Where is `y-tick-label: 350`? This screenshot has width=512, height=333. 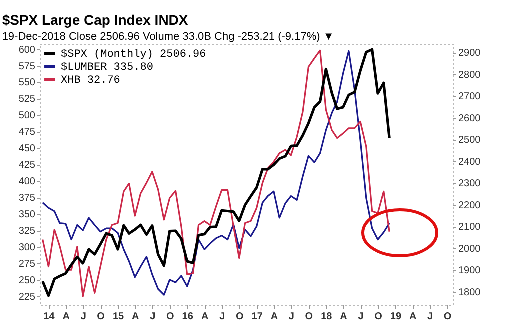 y-tick-label: 350 is located at coordinates (27, 215).